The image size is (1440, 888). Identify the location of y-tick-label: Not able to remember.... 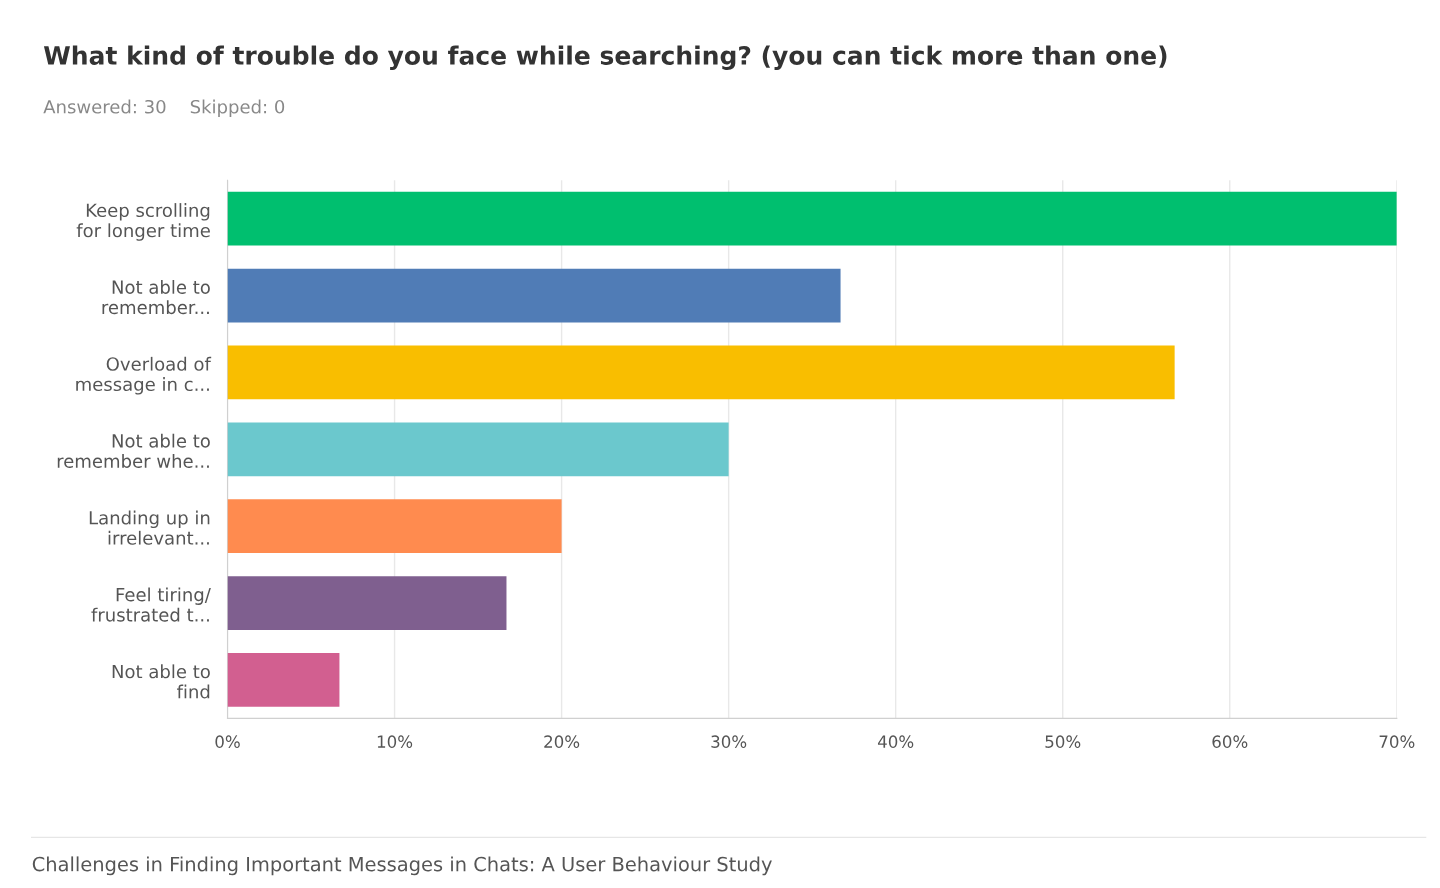
(156, 297).